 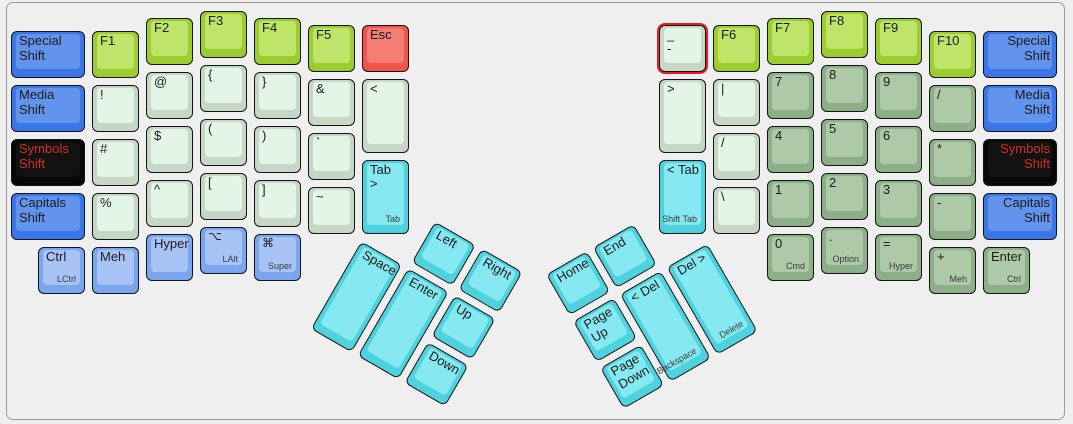 I want to click on key-left-brace: {, so click(x=223, y=88).